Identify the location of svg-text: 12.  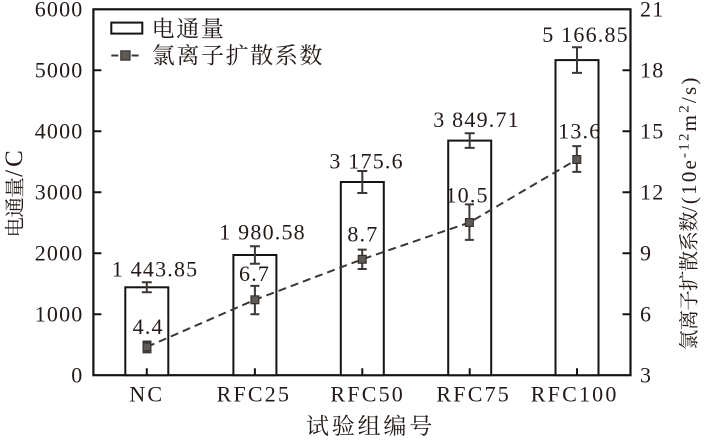
(652, 191).